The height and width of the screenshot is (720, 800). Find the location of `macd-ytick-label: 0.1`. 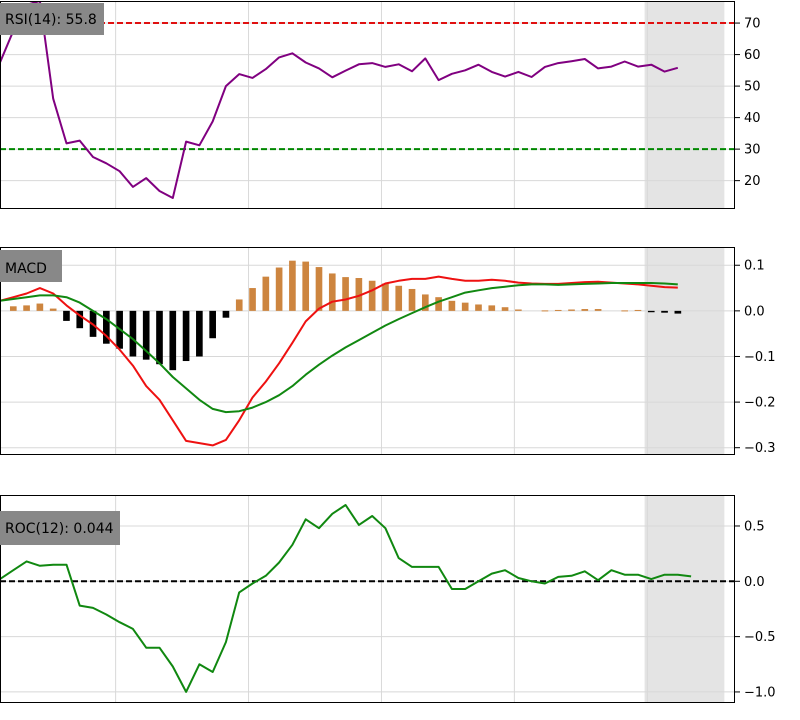

macd-ytick-label: 0.1 is located at coordinates (754, 266).